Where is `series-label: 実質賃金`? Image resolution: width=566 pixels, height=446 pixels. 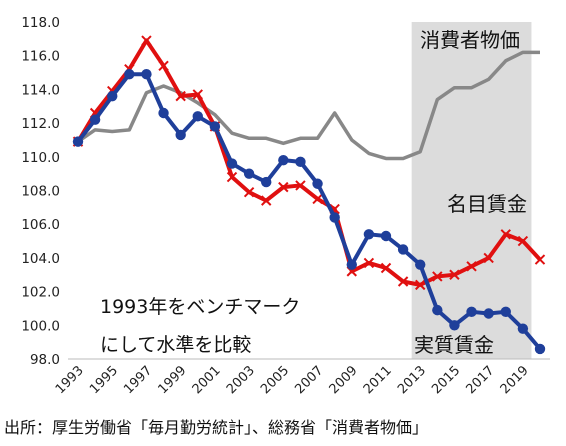 series-label: 実質賃金 is located at coordinates (454, 345).